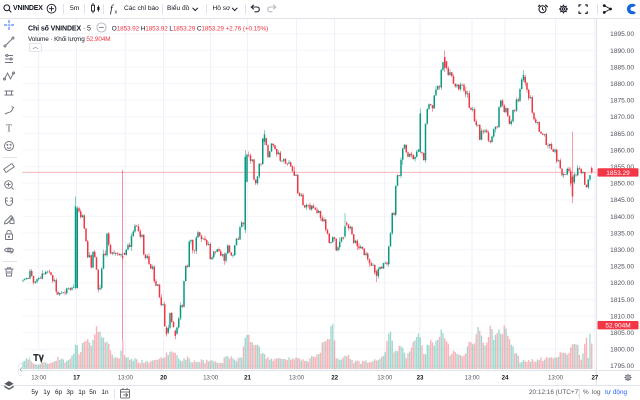 Image resolution: width=640 pixels, height=400 pixels. Describe the element at coordinates (622, 316) in the screenshot. I see `svg-text: 1810.00` at that location.